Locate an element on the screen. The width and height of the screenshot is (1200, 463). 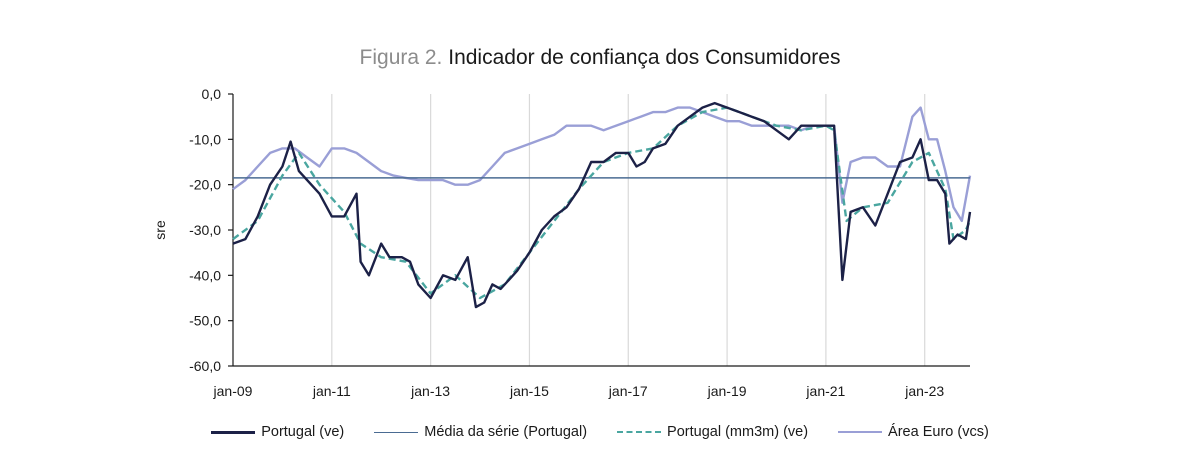
legend-swatch-euro is located at coordinates (860, 432).